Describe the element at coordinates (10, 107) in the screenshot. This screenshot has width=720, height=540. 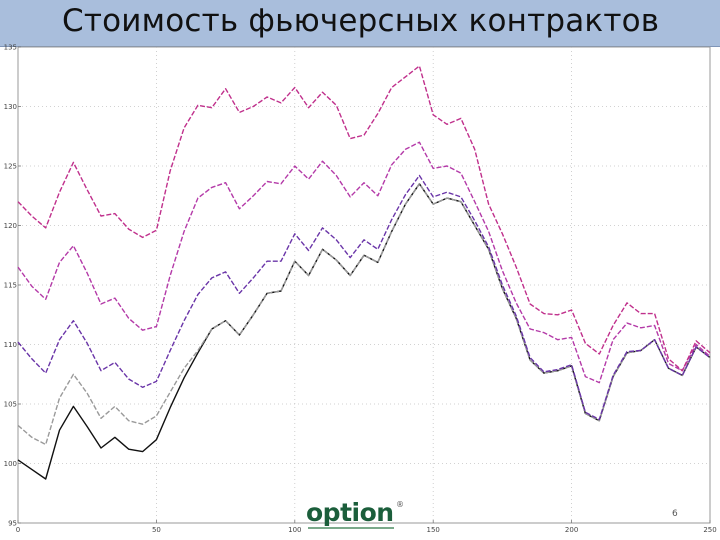
I see `y-tick-label: 130` at that location.